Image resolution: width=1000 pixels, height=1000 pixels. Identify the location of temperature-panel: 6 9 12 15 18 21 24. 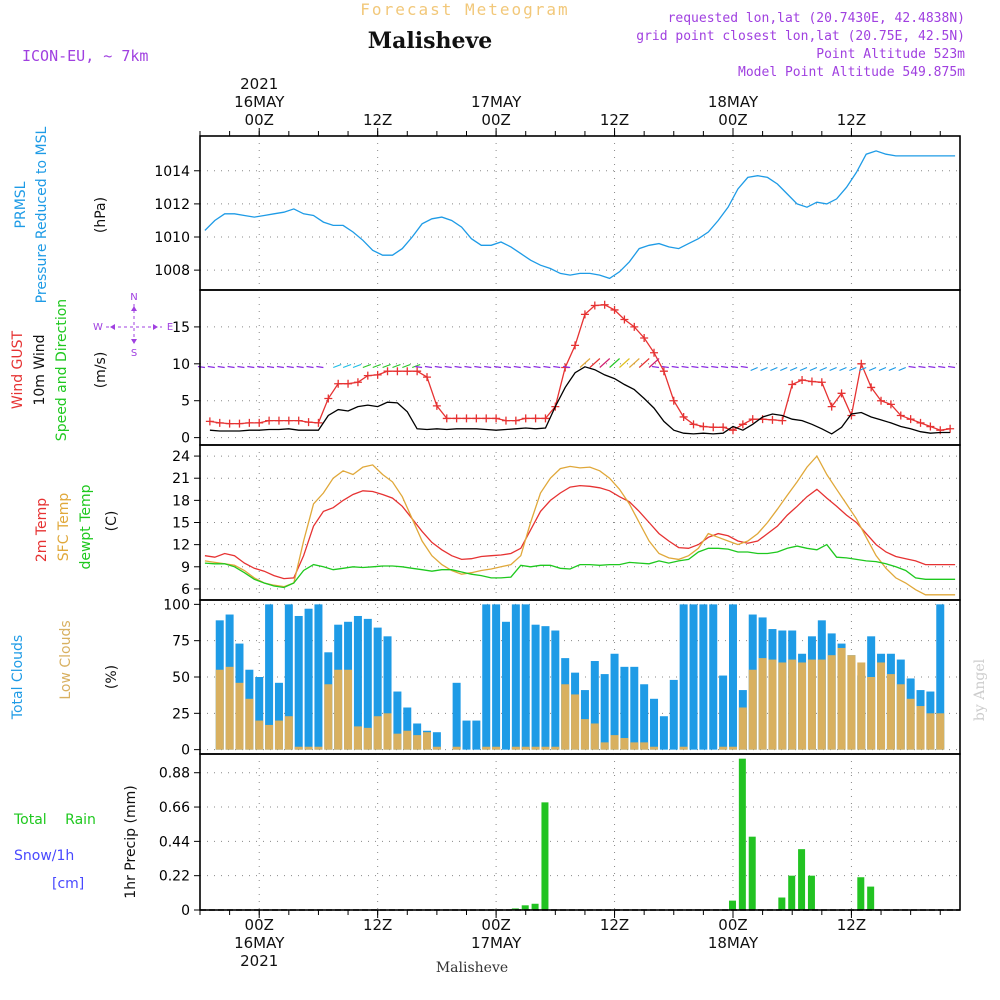
(566, 522).